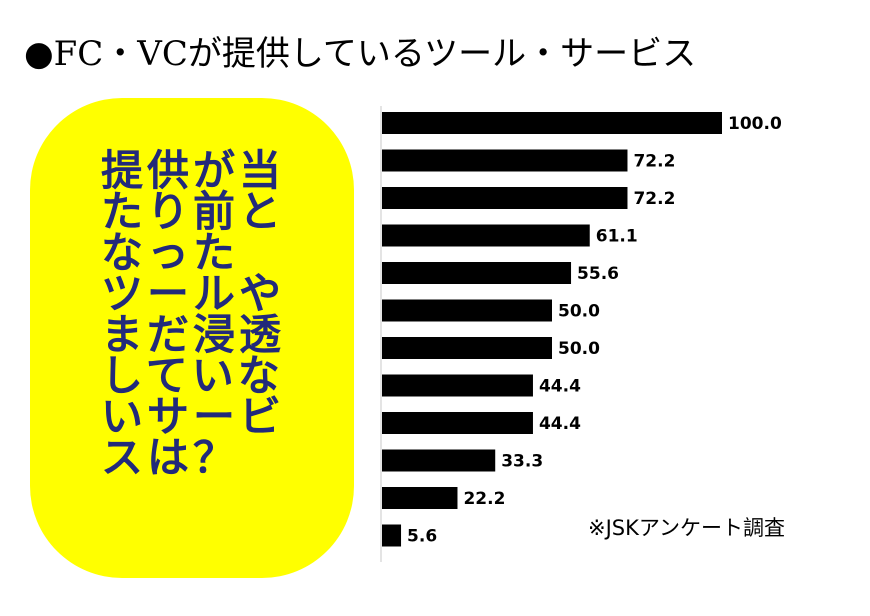  I want to click on survey-footnote: ※JSKアンケート調査, so click(687, 528).